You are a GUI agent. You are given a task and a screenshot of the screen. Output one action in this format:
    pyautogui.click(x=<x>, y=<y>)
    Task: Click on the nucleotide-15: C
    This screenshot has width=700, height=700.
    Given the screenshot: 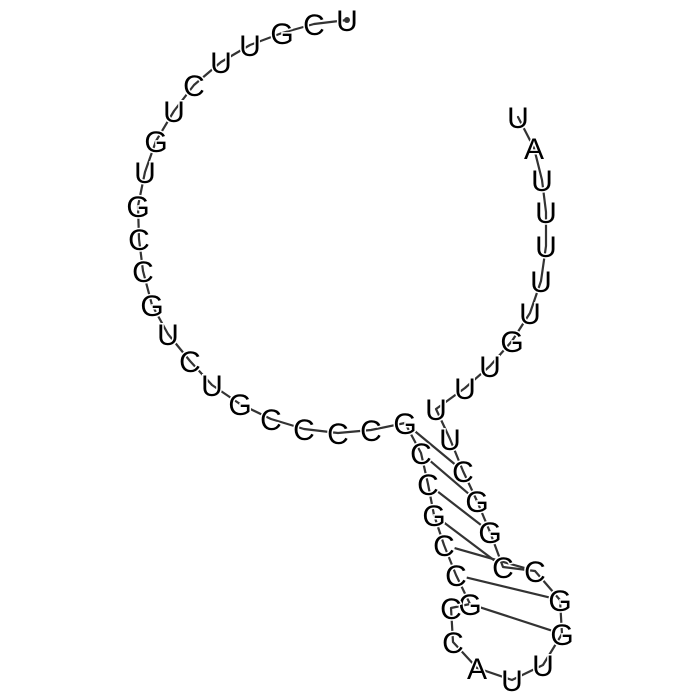 What is the action you would take?
    pyautogui.click(x=190, y=362)
    